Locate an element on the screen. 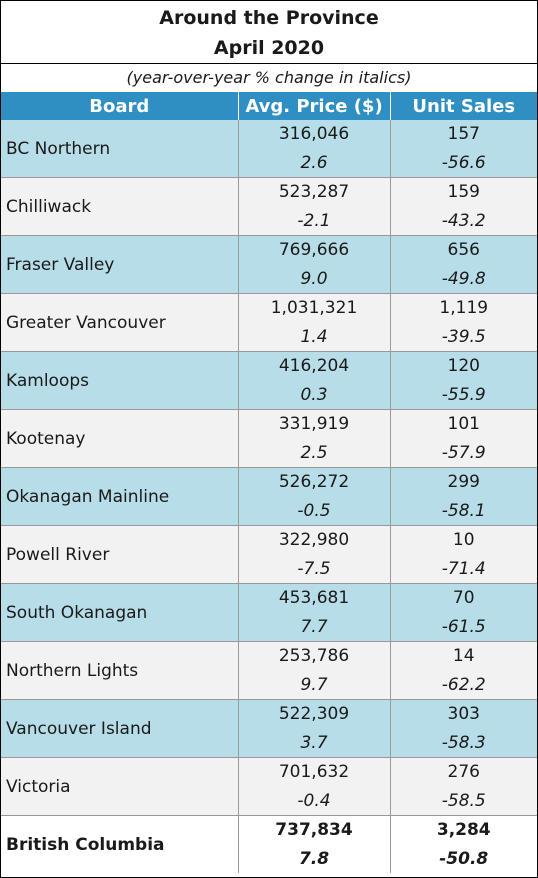 The image size is (538, 878). avg-price: 523,287 -2.1 is located at coordinates (313, 206).